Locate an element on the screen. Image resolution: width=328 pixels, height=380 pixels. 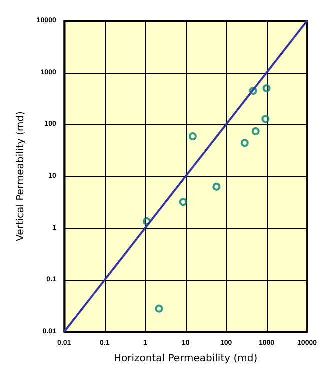
y-axis-title: Vertical Permeability (md) is located at coordinates (21, 176).